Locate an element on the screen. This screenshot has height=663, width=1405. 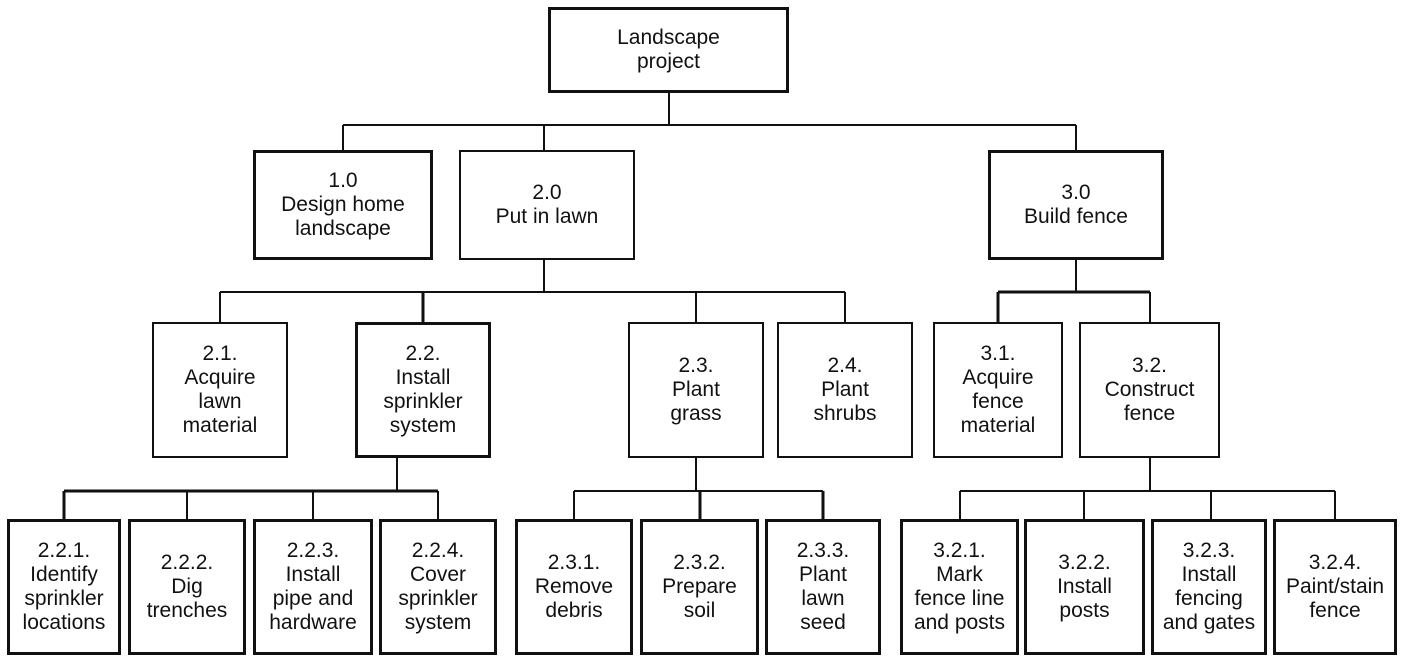
node-2-3-plant-grass: 2.3. Plant grass is located at coordinates (696, 390).